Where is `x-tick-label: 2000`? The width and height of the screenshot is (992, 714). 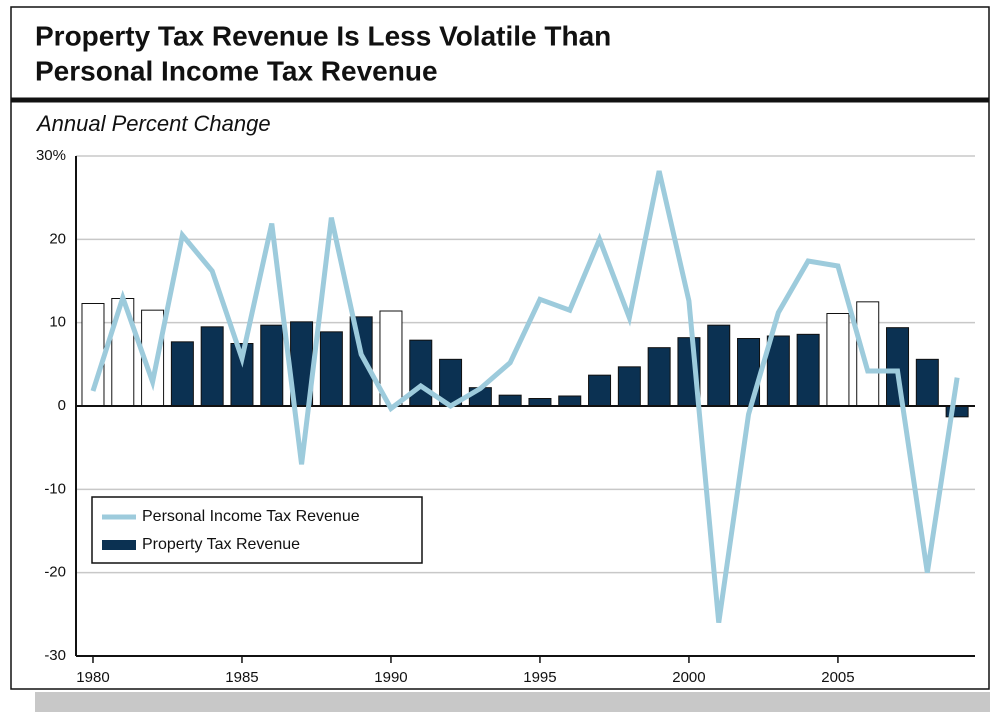 x-tick-label: 2000 is located at coordinates (688, 677).